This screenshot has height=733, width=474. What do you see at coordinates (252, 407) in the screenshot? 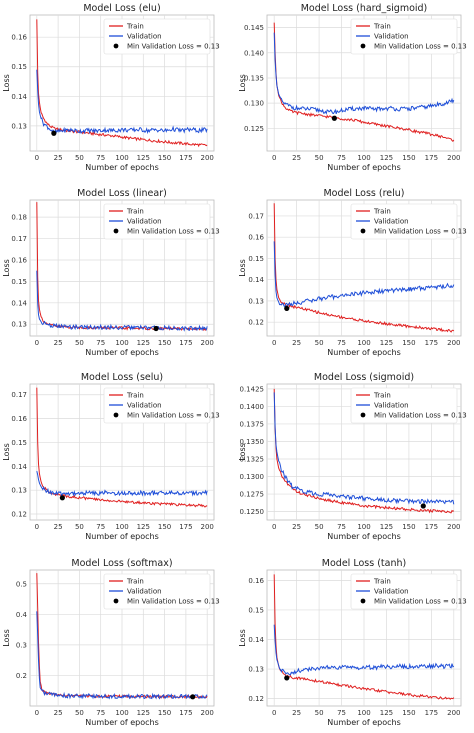
I see `y-tick-label: 0.1400` at bounding box center [252, 407].